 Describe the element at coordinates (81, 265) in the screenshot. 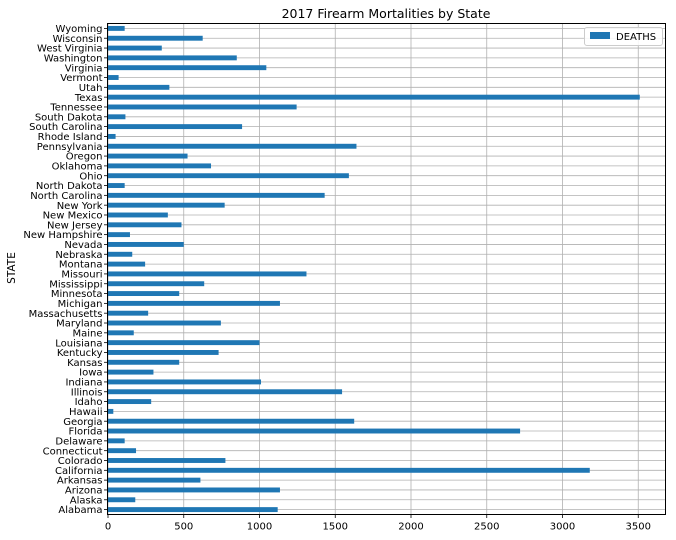

I see `y-tick-label: Montana` at that location.